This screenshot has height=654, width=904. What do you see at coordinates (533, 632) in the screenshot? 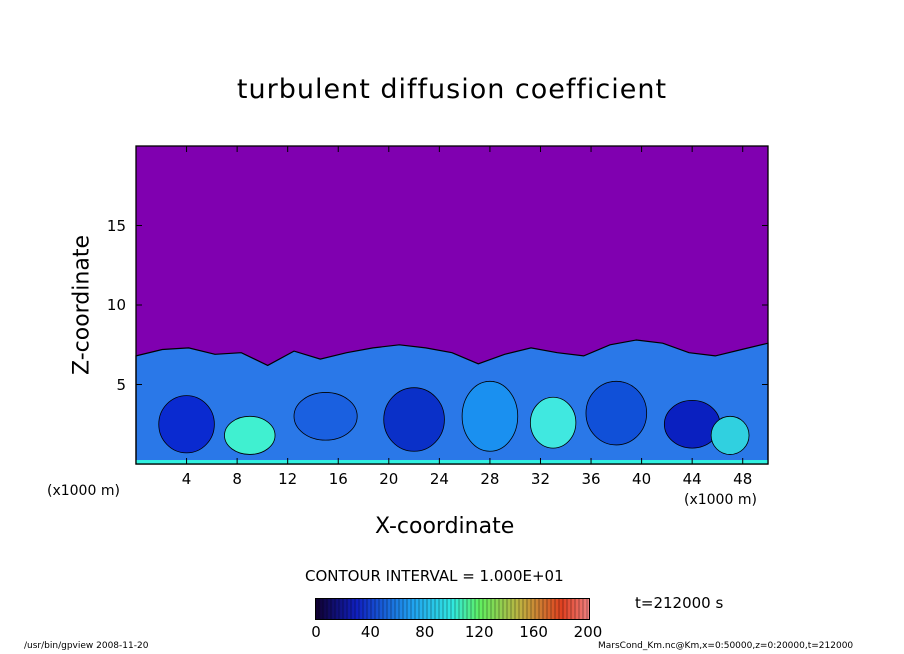
I see `colorbar-tick-label: 160` at bounding box center [533, 632].